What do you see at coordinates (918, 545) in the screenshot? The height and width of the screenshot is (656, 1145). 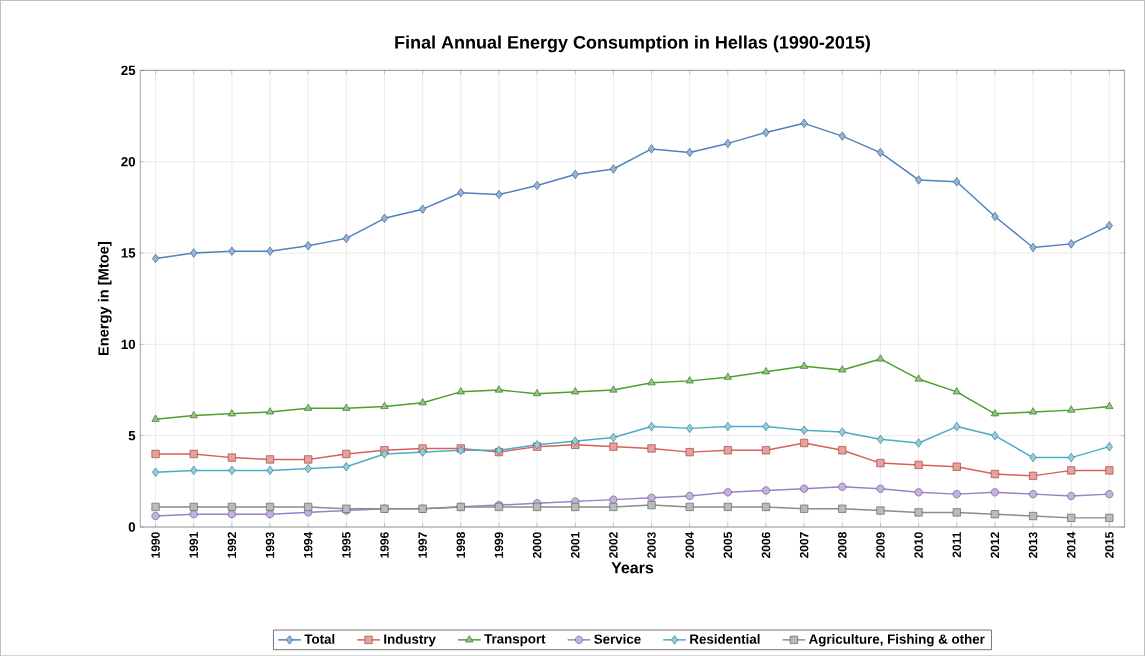 I see `x-tick-label: 2010` at bounding box center [918, 545].